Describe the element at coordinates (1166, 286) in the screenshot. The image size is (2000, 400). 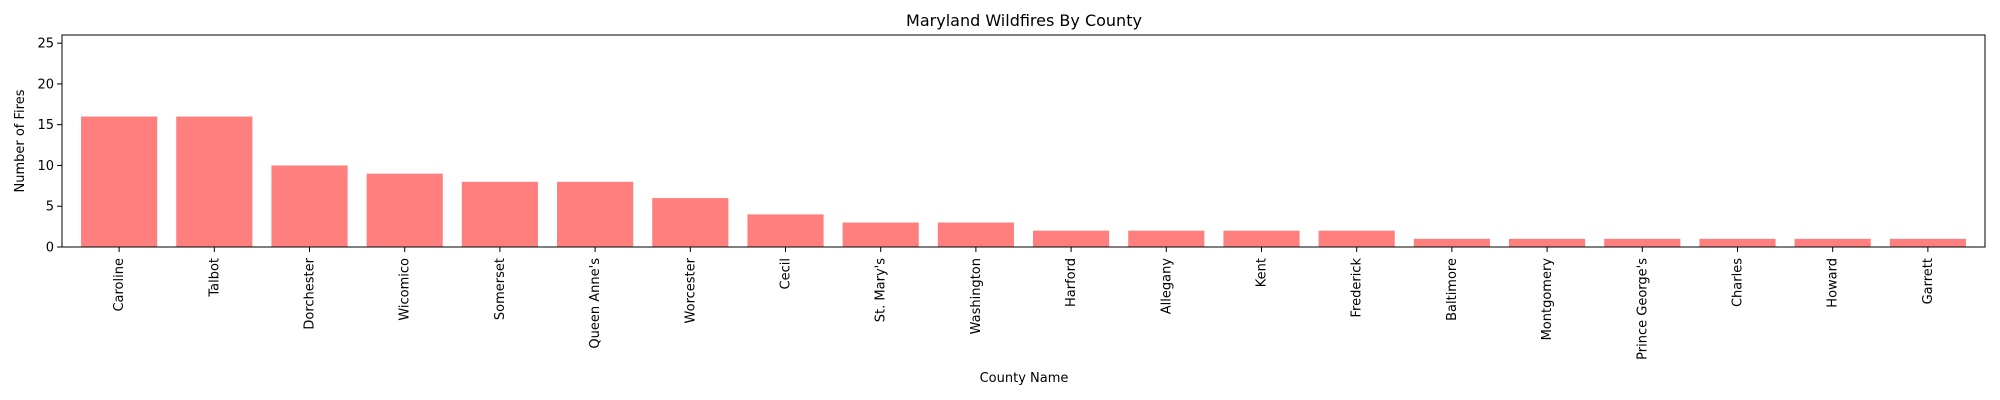
I see `x-tick-label: Allegany` at that location.